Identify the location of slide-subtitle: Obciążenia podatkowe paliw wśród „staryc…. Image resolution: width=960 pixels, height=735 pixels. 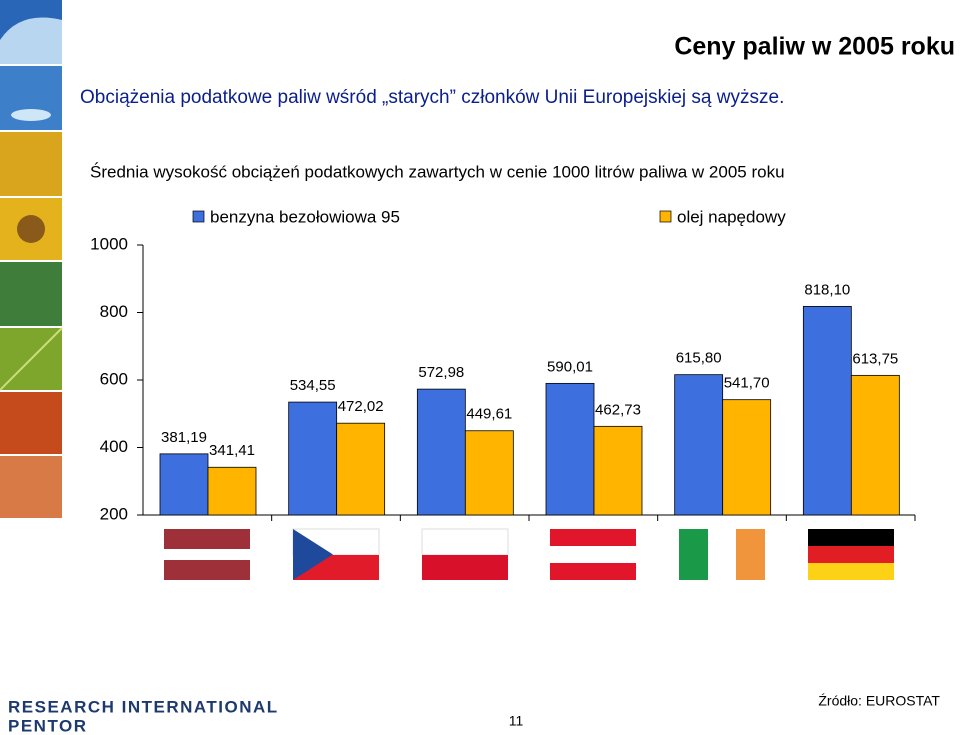
(432, 97).